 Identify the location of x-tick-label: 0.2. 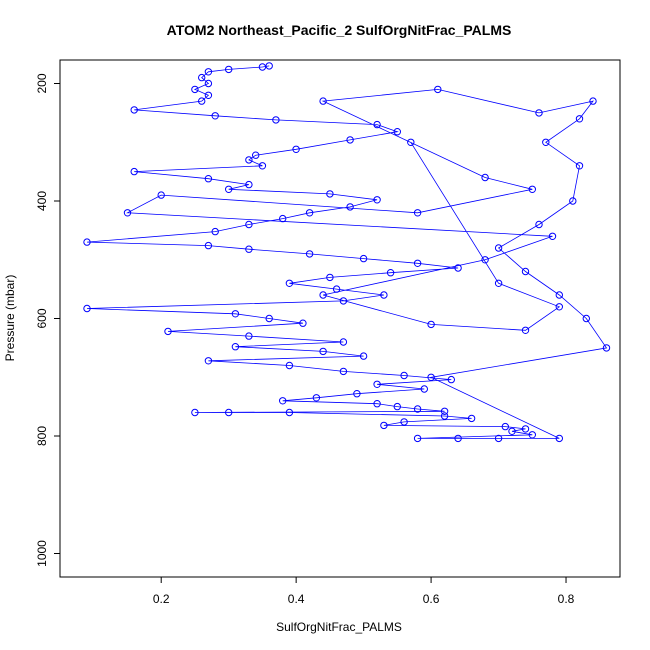
(161, 599).